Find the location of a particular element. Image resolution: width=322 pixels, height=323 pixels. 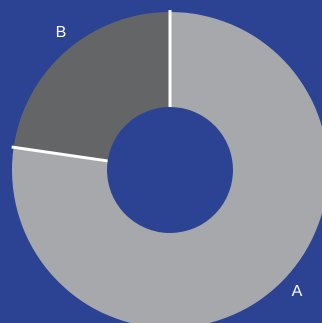

slice-label-a: A is located at coordinates (297, 291).